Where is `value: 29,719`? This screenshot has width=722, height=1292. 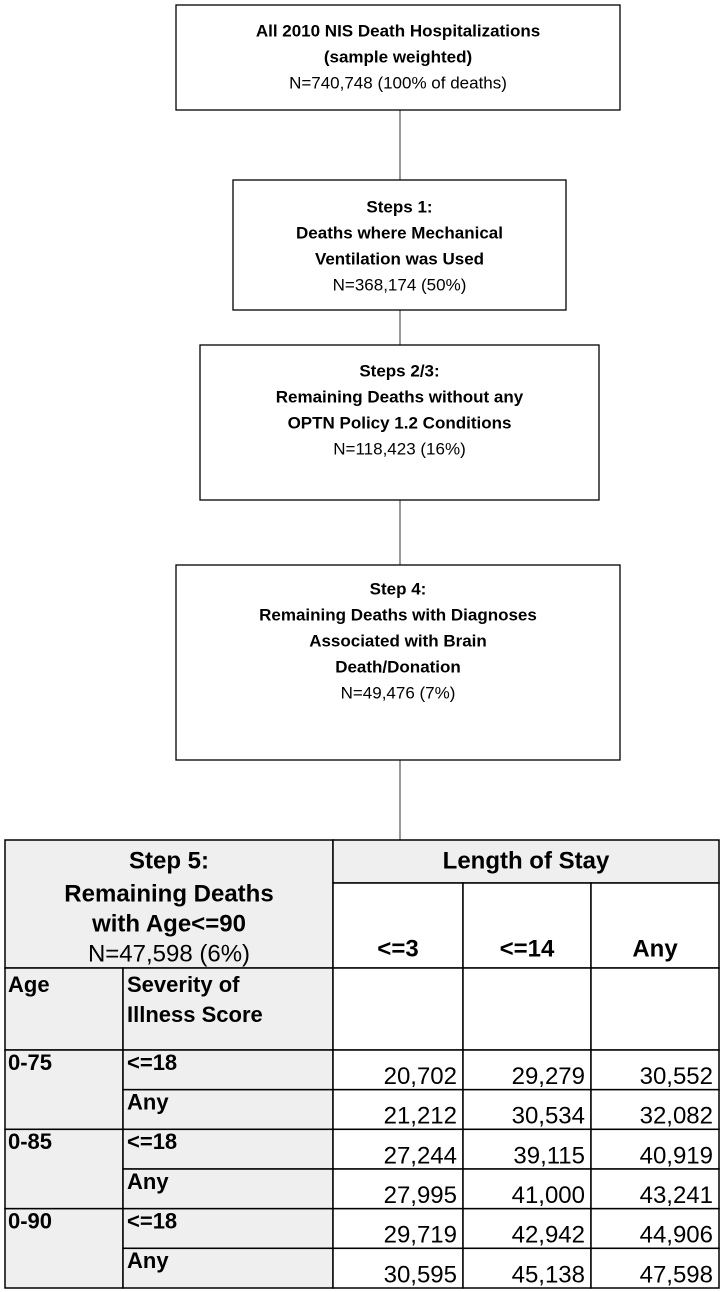
value: 29,719 is located at coordinates (420, 1235).